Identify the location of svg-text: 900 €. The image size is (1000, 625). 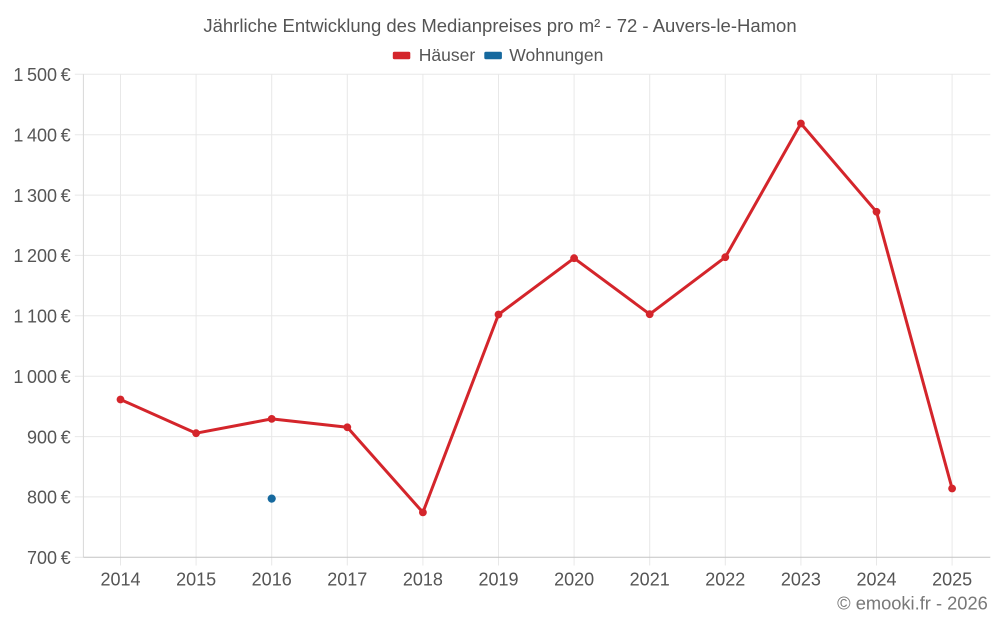
(49, 437).